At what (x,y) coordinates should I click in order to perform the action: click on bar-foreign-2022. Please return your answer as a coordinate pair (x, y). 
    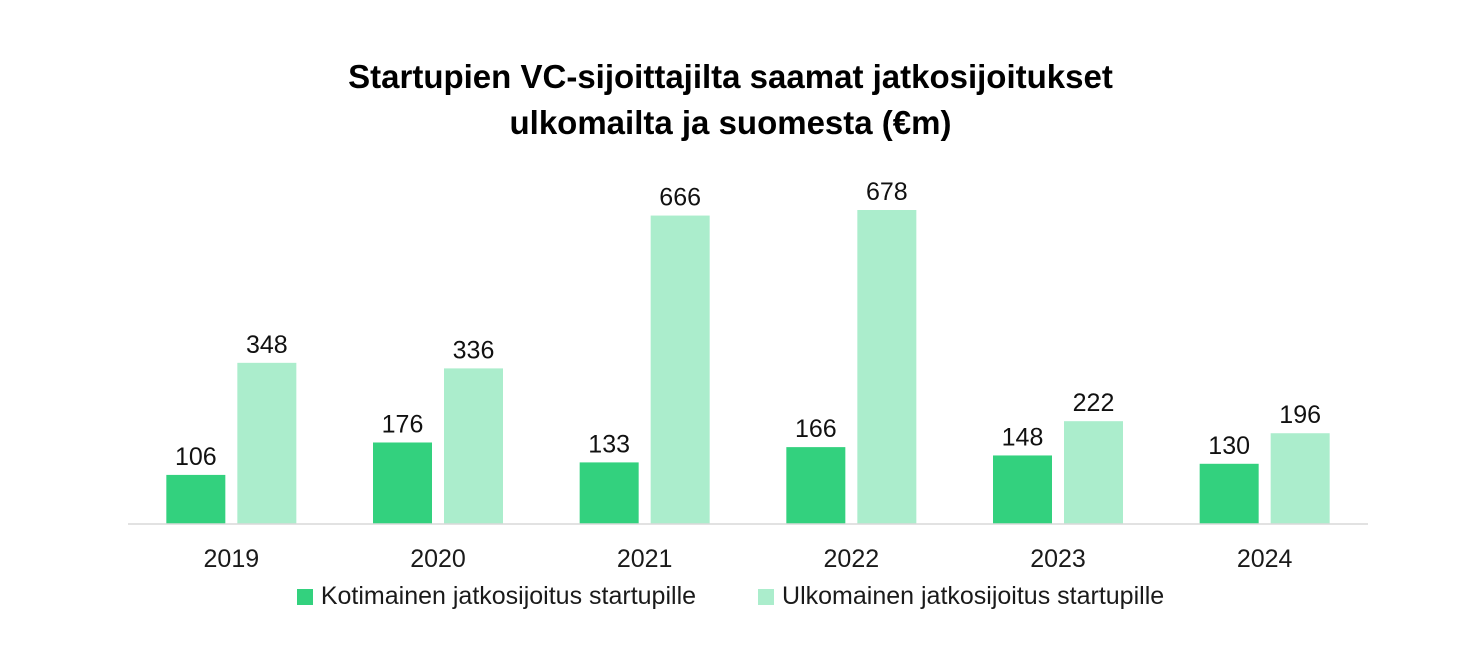
    Looking at the image, I should click on (887, 367).